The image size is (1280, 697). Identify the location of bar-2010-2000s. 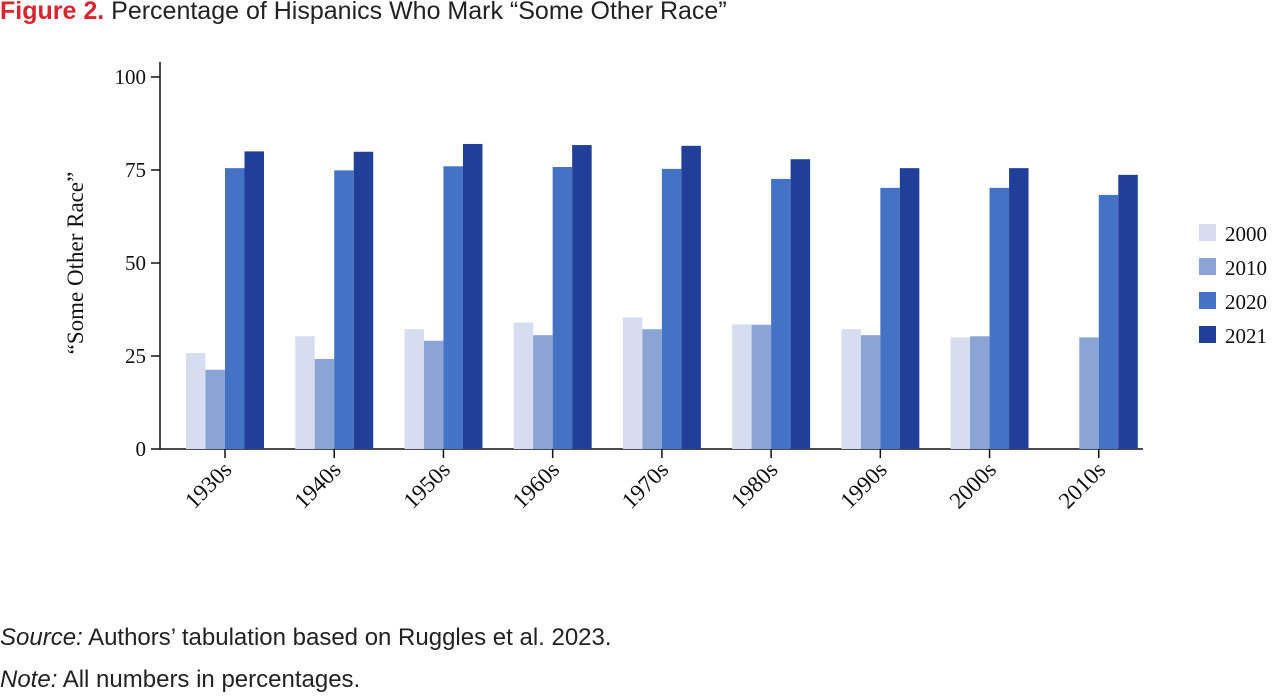
(980, 392).